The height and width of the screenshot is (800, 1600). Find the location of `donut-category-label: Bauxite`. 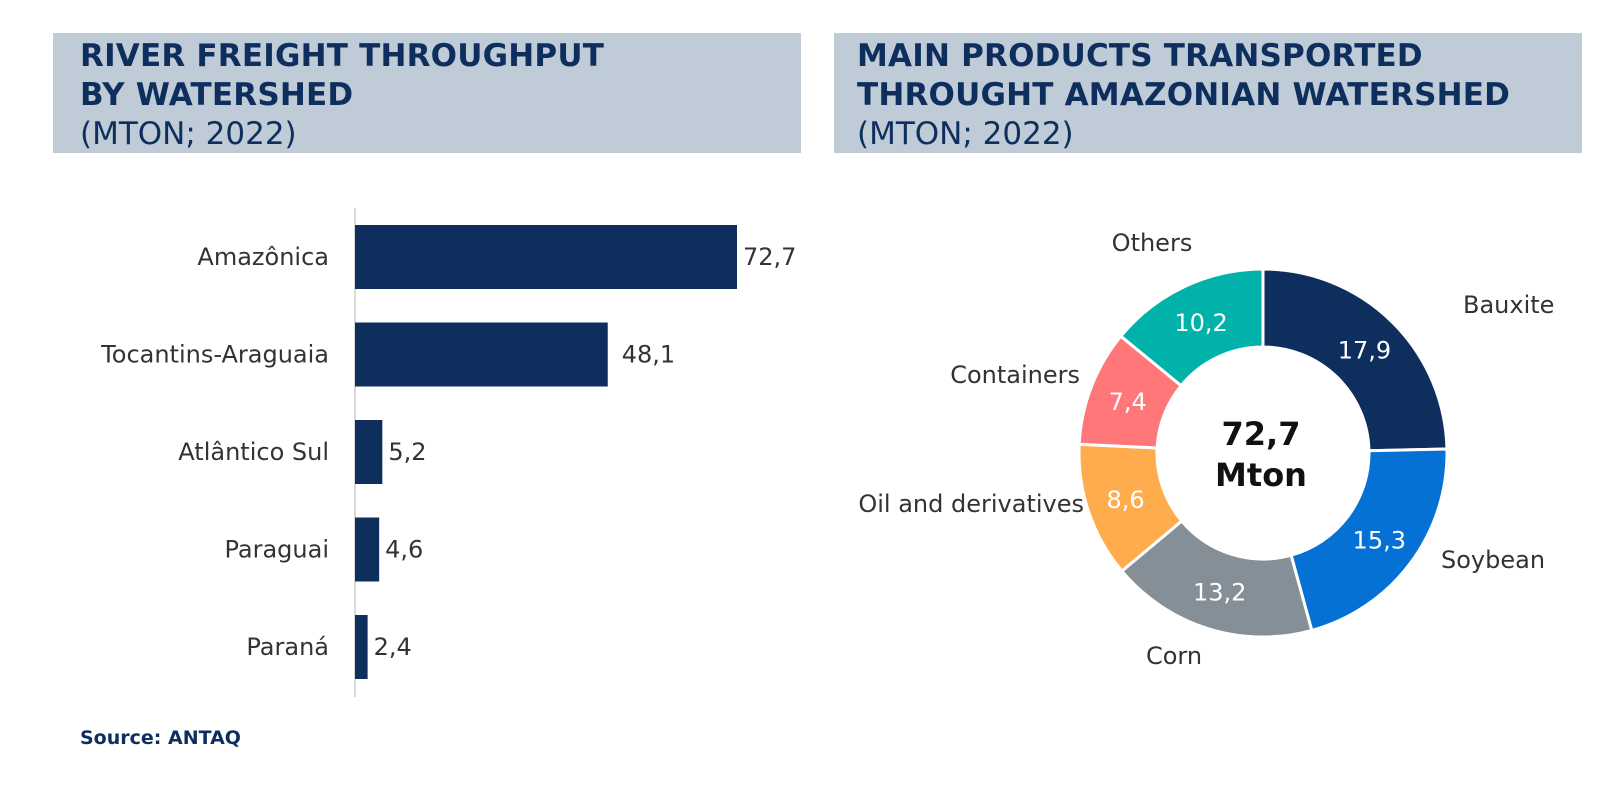

donut-category-label: Bauxite is located at coordinates (1508, 305).